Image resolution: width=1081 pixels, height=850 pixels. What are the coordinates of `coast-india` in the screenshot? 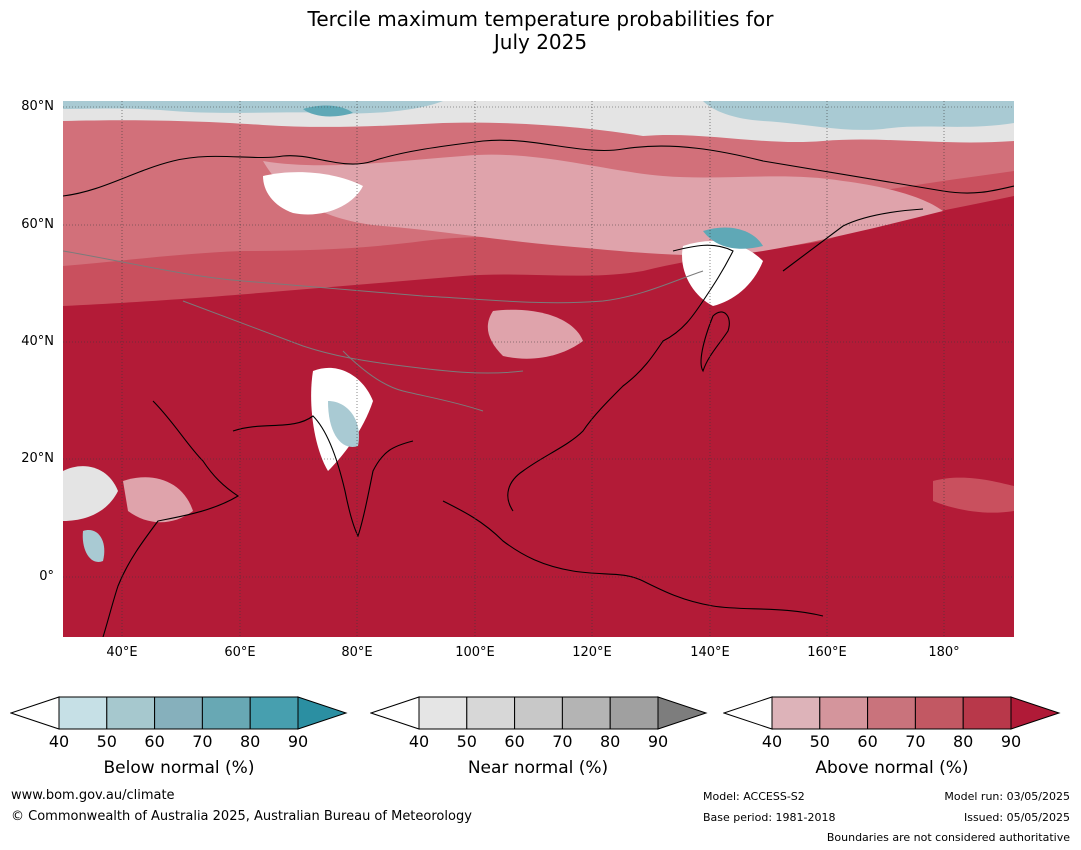 It's located at (323, 476).